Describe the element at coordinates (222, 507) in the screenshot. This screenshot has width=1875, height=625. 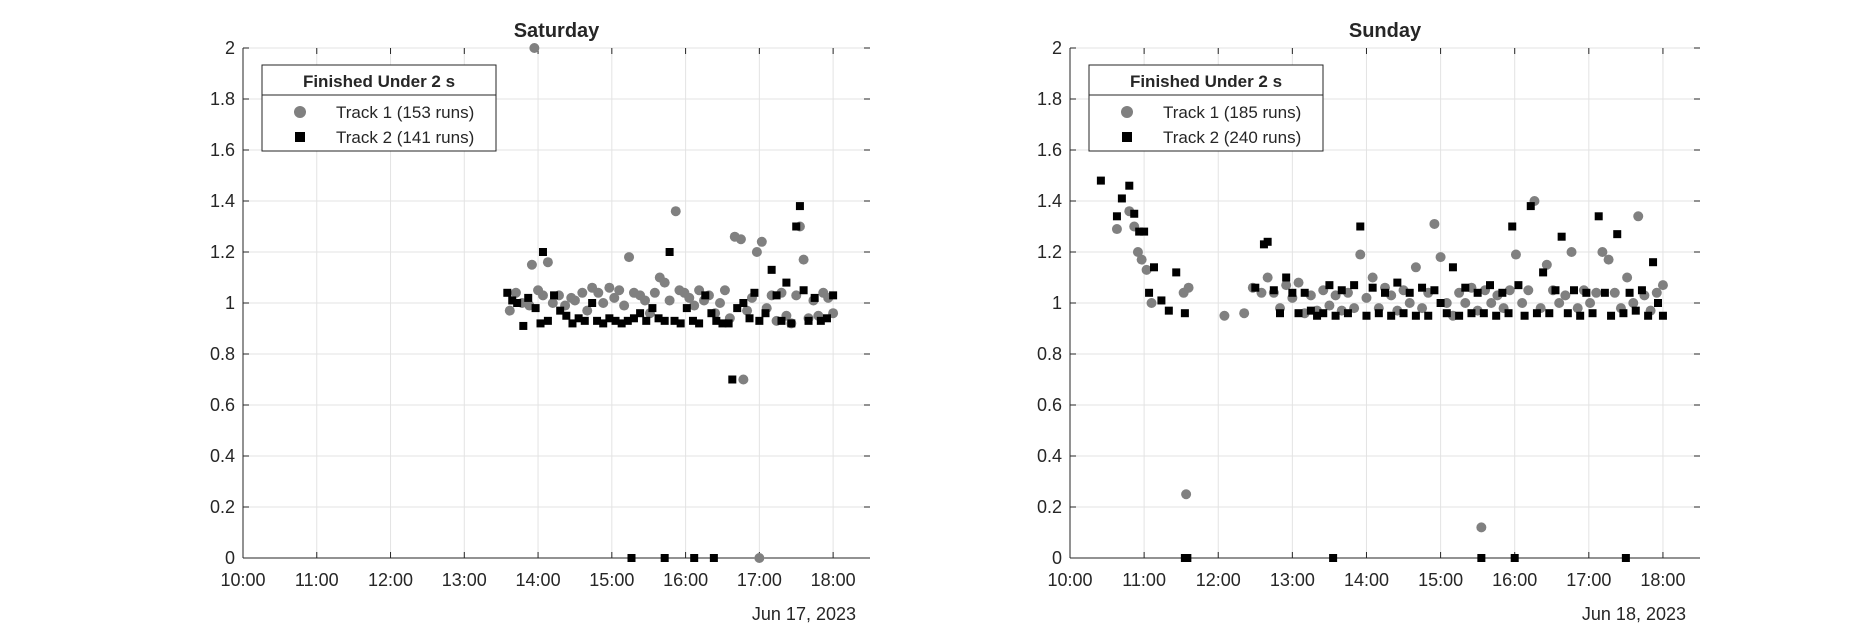
I see `y-tick-label: 0.2` at that location.